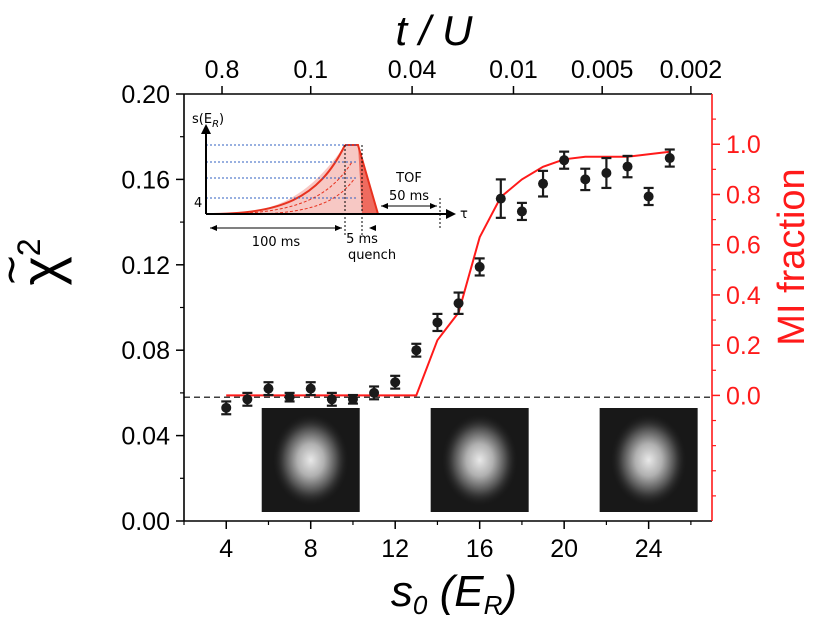 The image size is (831, 629). What do you see at coordinates (206, 129) in the screenshot?
I see `inset-y-arrow-icon` at bounding box center [206, 129].